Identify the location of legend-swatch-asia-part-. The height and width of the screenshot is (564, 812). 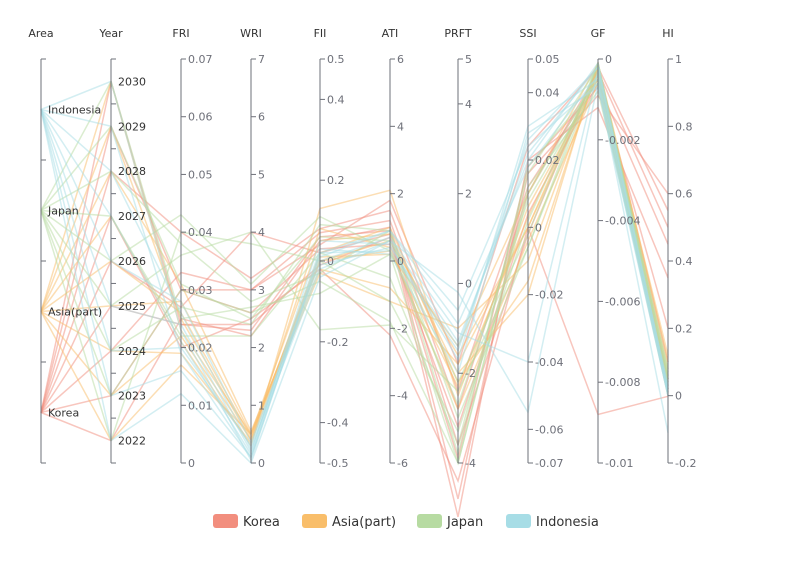
(314, 521).